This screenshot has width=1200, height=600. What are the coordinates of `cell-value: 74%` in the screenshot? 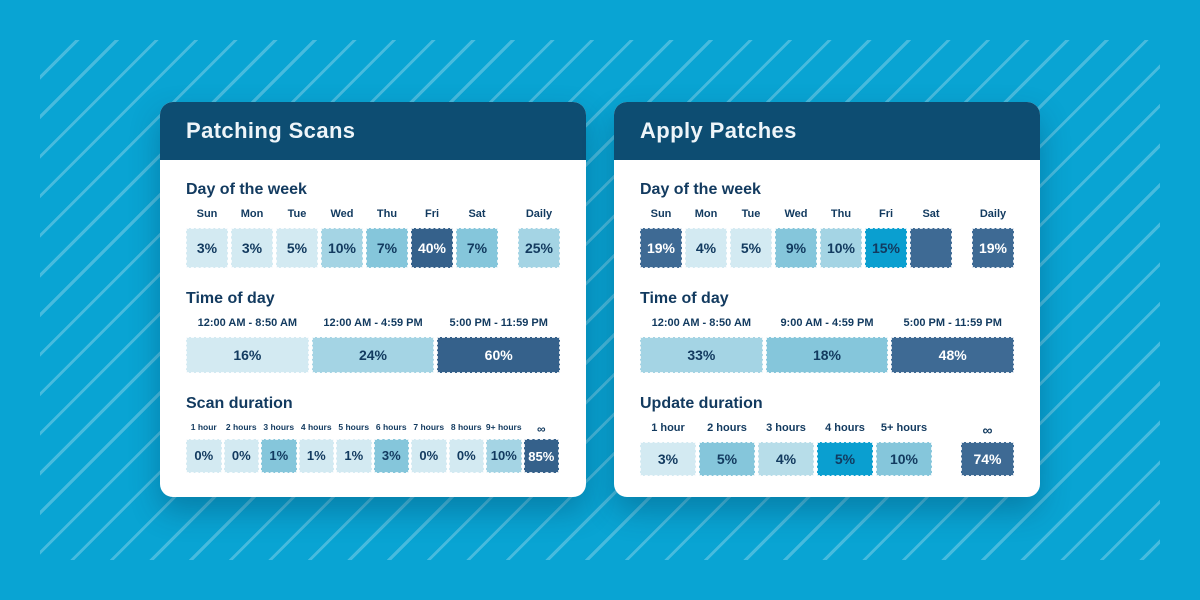 It's located at (987, 459).